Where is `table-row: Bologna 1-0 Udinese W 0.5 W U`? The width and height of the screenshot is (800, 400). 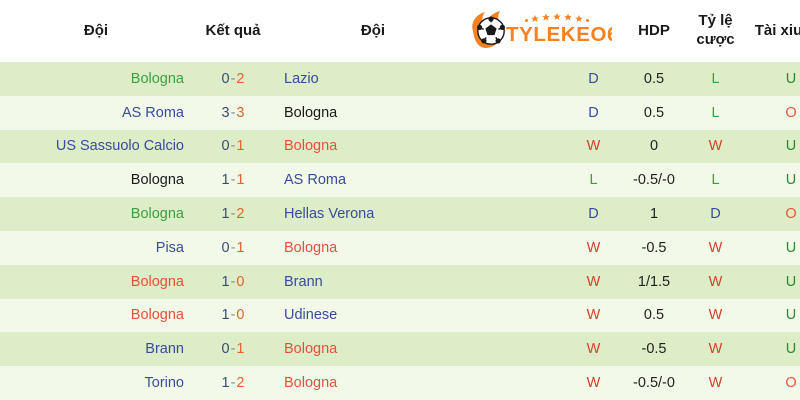 table-row: Bologna 1-0 Udinese W 0.5 W U is located at coordinates (400, 315).